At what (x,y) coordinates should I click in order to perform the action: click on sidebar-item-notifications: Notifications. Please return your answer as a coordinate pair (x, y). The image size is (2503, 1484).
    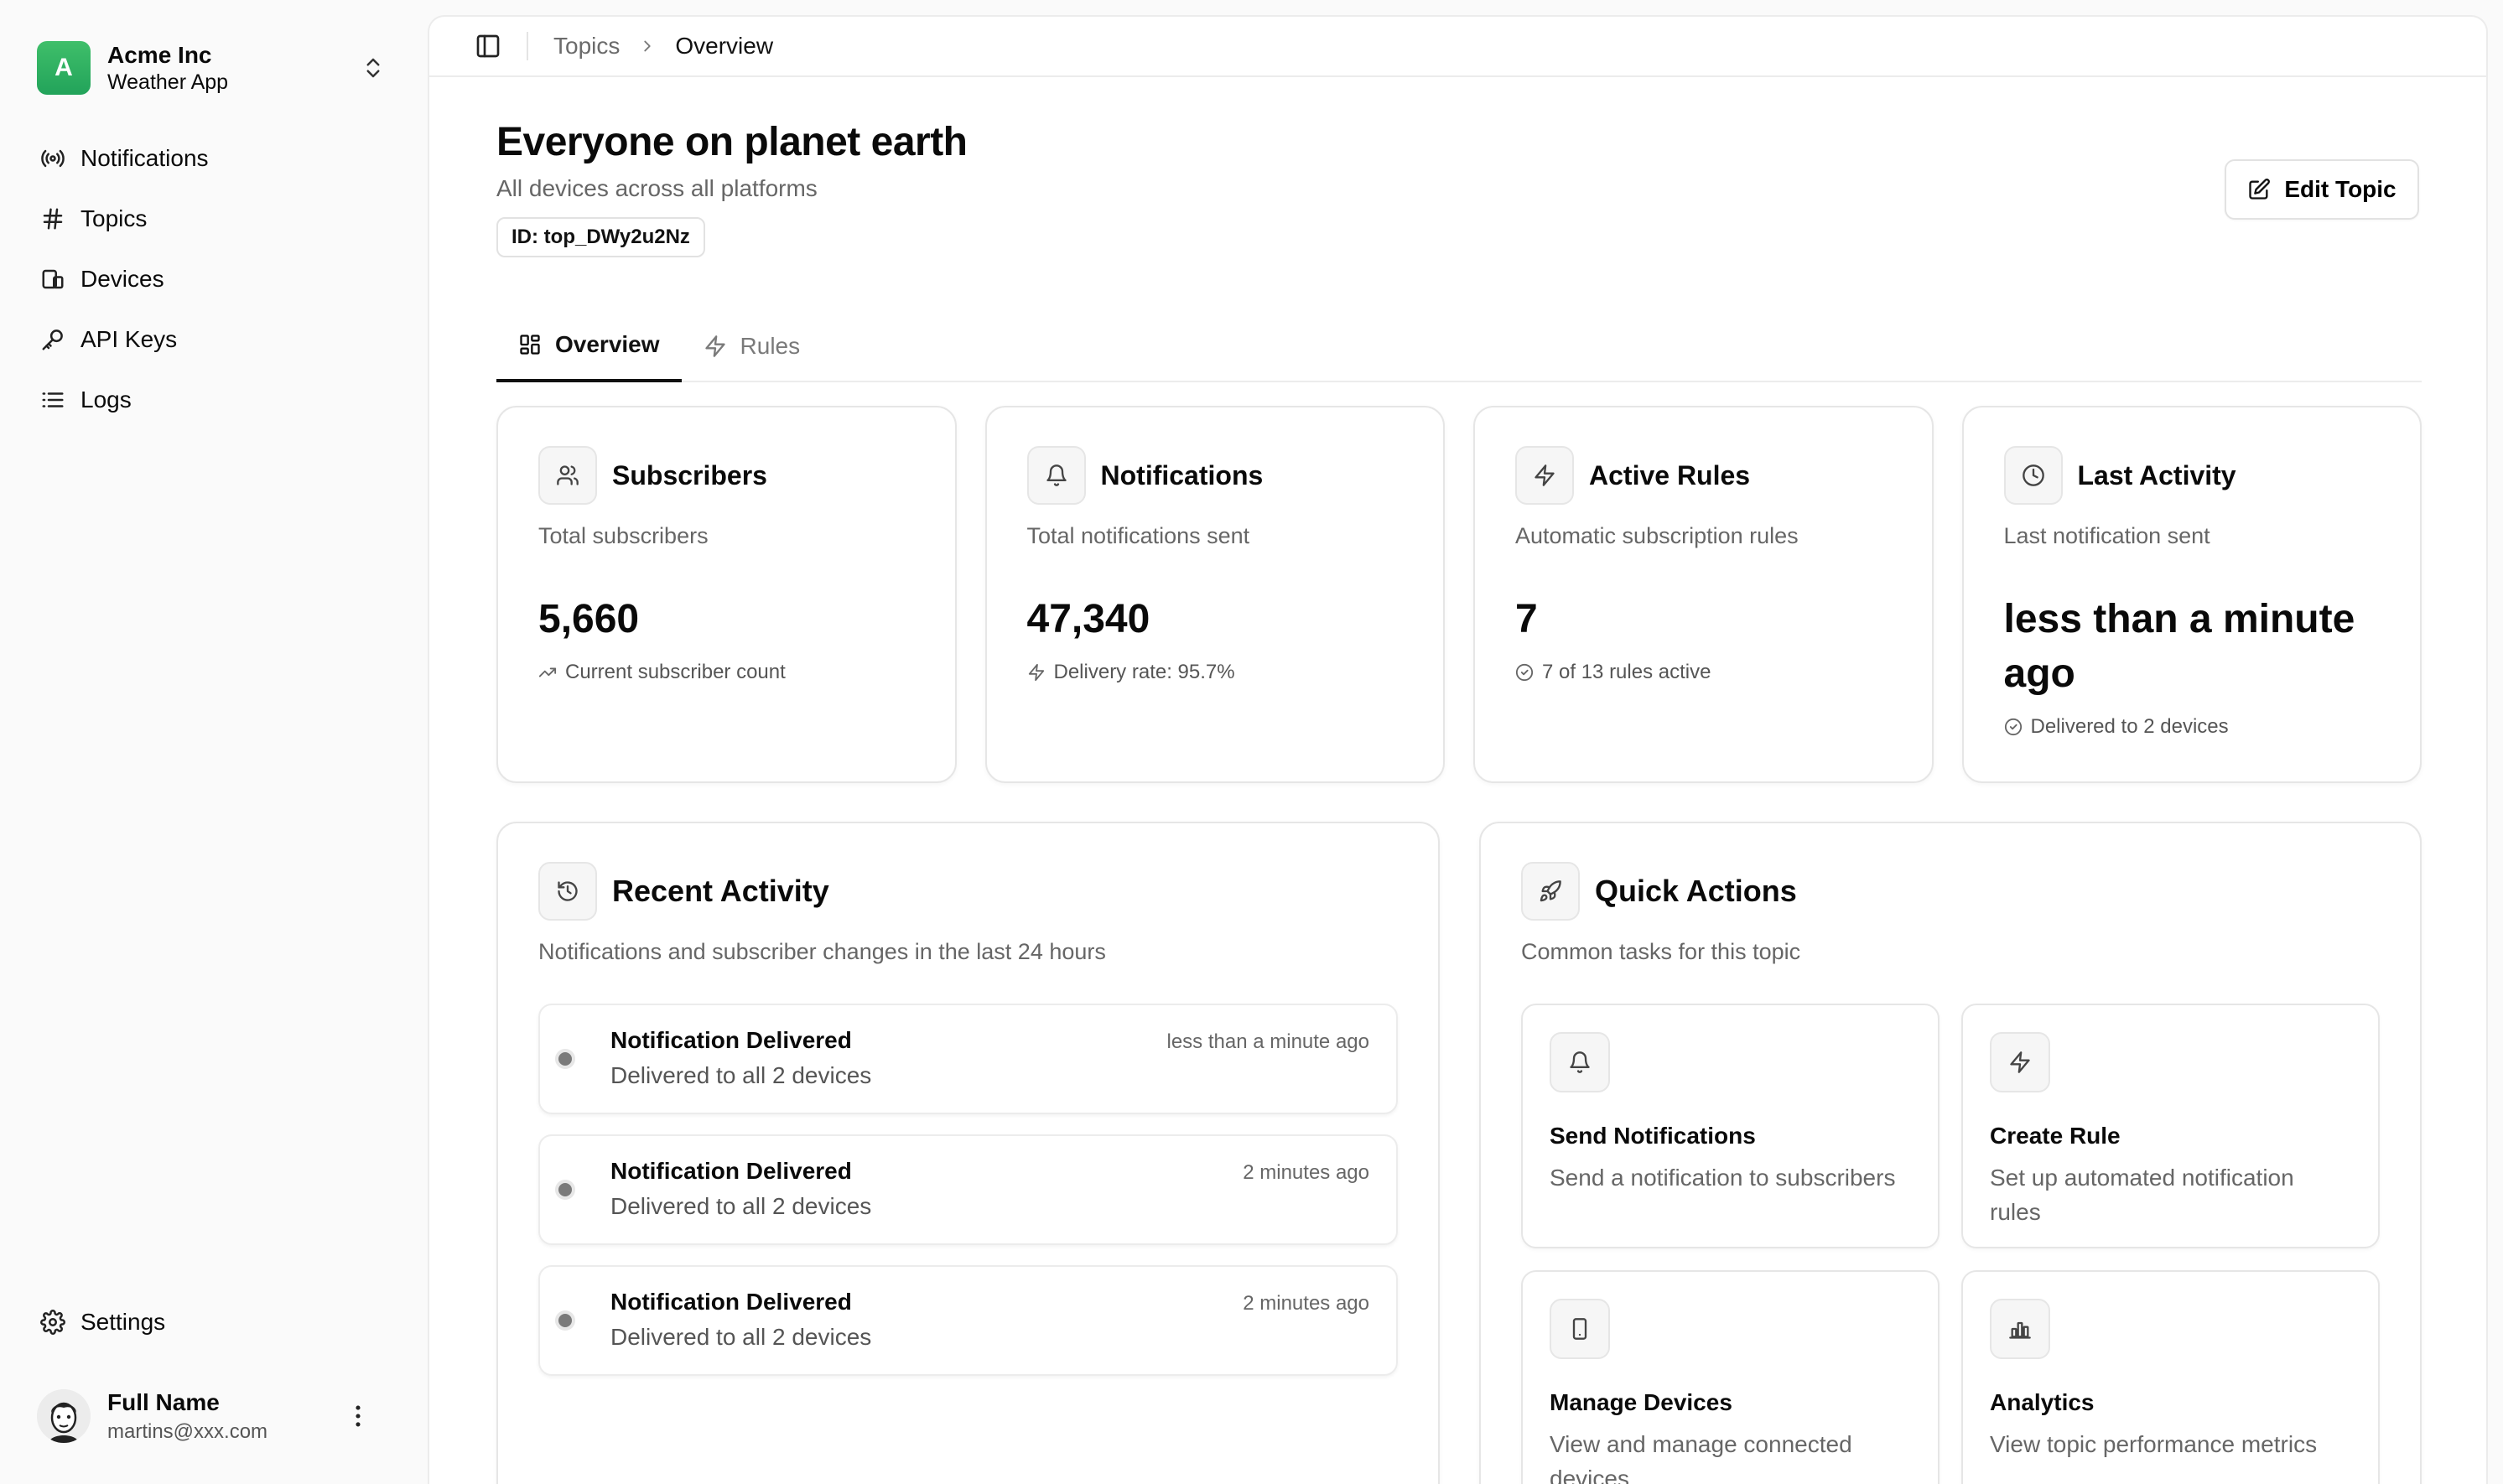
    Looking at the image, I should click on (218, 158).